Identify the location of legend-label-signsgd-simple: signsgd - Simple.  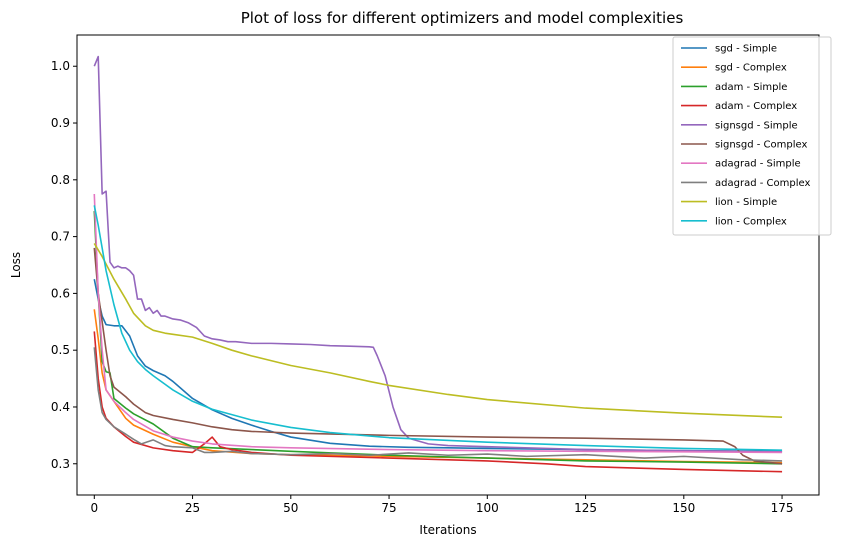
(756, 125).